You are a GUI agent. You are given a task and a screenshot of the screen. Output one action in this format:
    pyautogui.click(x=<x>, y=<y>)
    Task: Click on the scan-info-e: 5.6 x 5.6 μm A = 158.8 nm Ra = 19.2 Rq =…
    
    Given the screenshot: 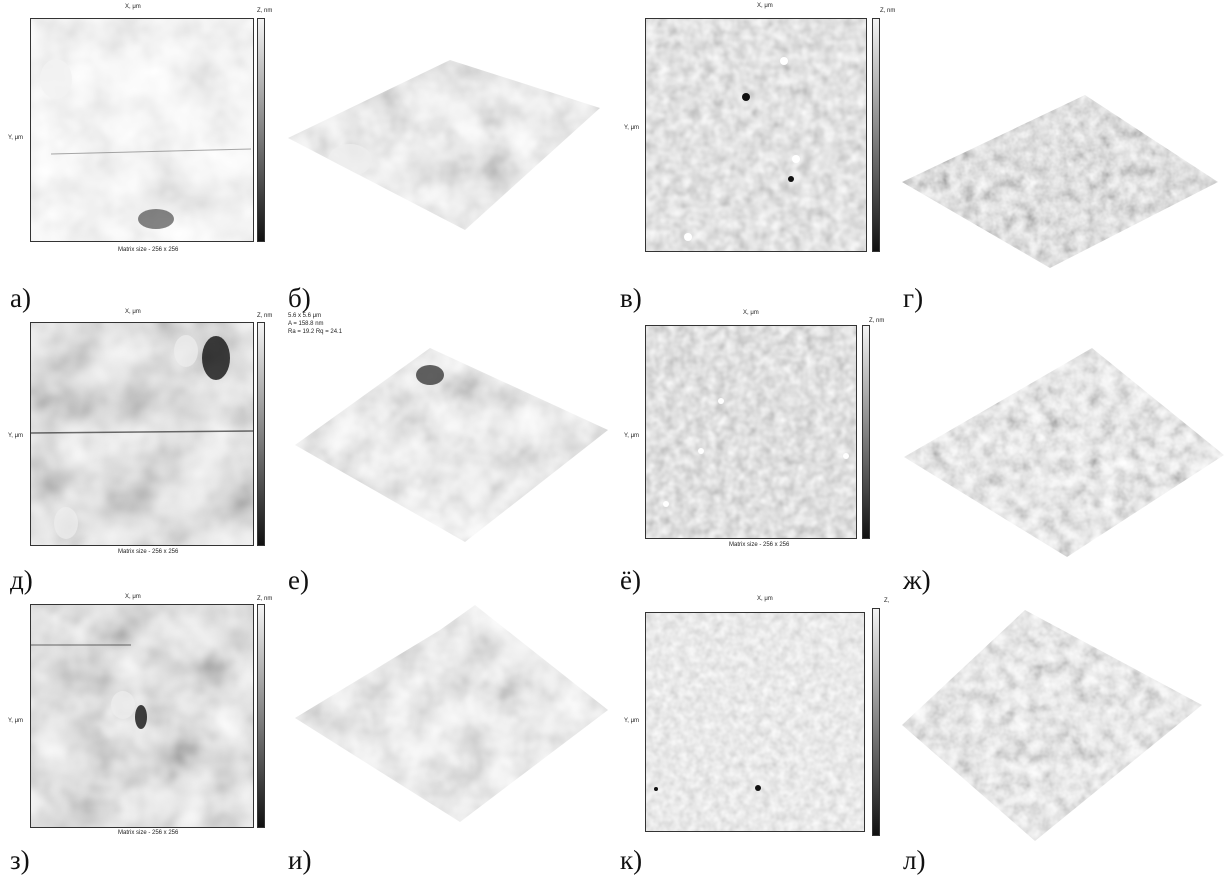 What is the action you would take?
    pyautogui.click(x=315, y=324)
    